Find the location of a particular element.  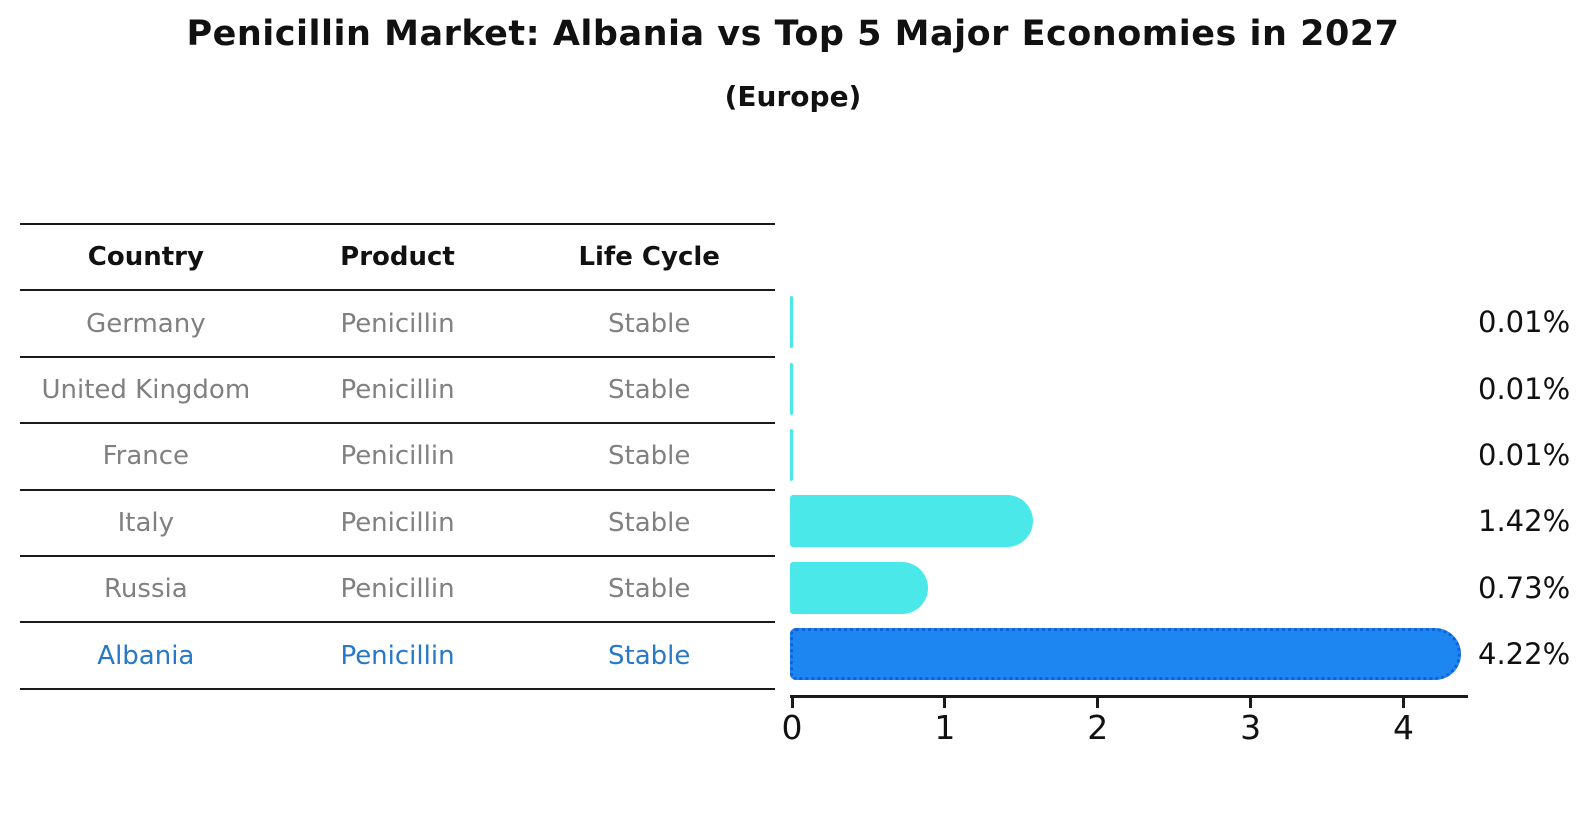

table-row-france: France Penicillin Stable is located at coordinates (397, 457).